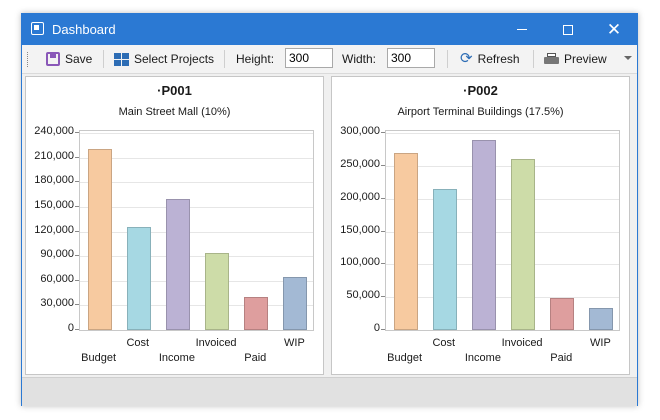 The width and height of the screenshot is (660, 420). Describe the element at coordinates (174, 112) in the screenshot. I see `chart-subtitle: Main Street Mall (10%)` at that location.